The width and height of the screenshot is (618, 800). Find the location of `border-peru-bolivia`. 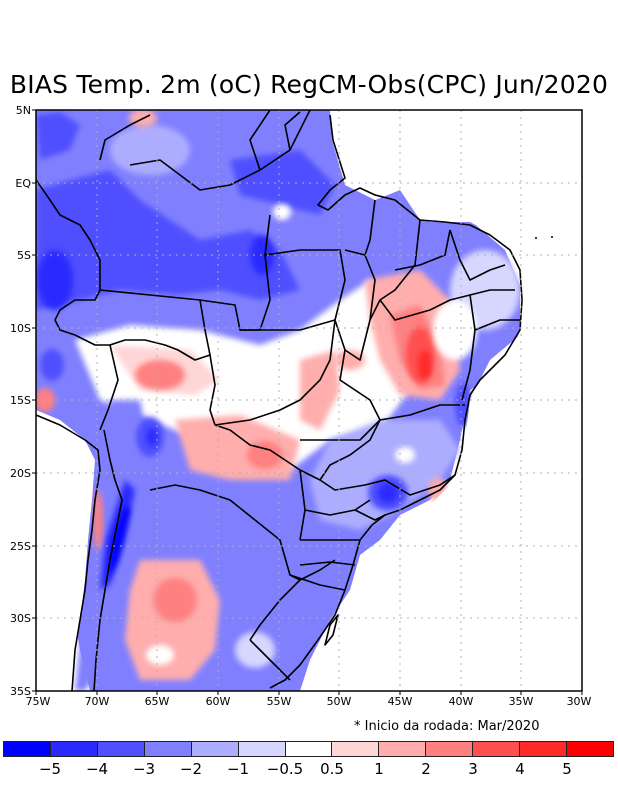

border-peru-bolivia is located at coordinates (109, 387).